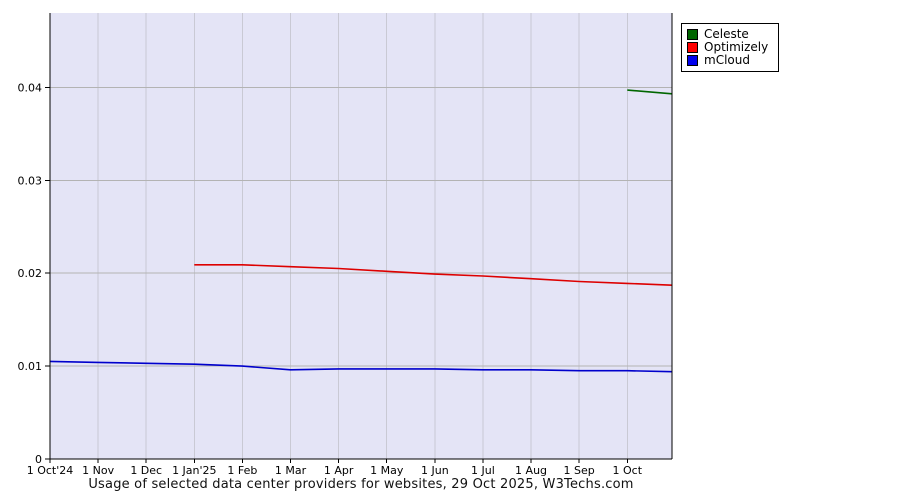 The image size is (900, 500). Describe the element at coordinates (194, 470) in the screenshot. I see `x-tick-label: 1 Jan'25` at that location.